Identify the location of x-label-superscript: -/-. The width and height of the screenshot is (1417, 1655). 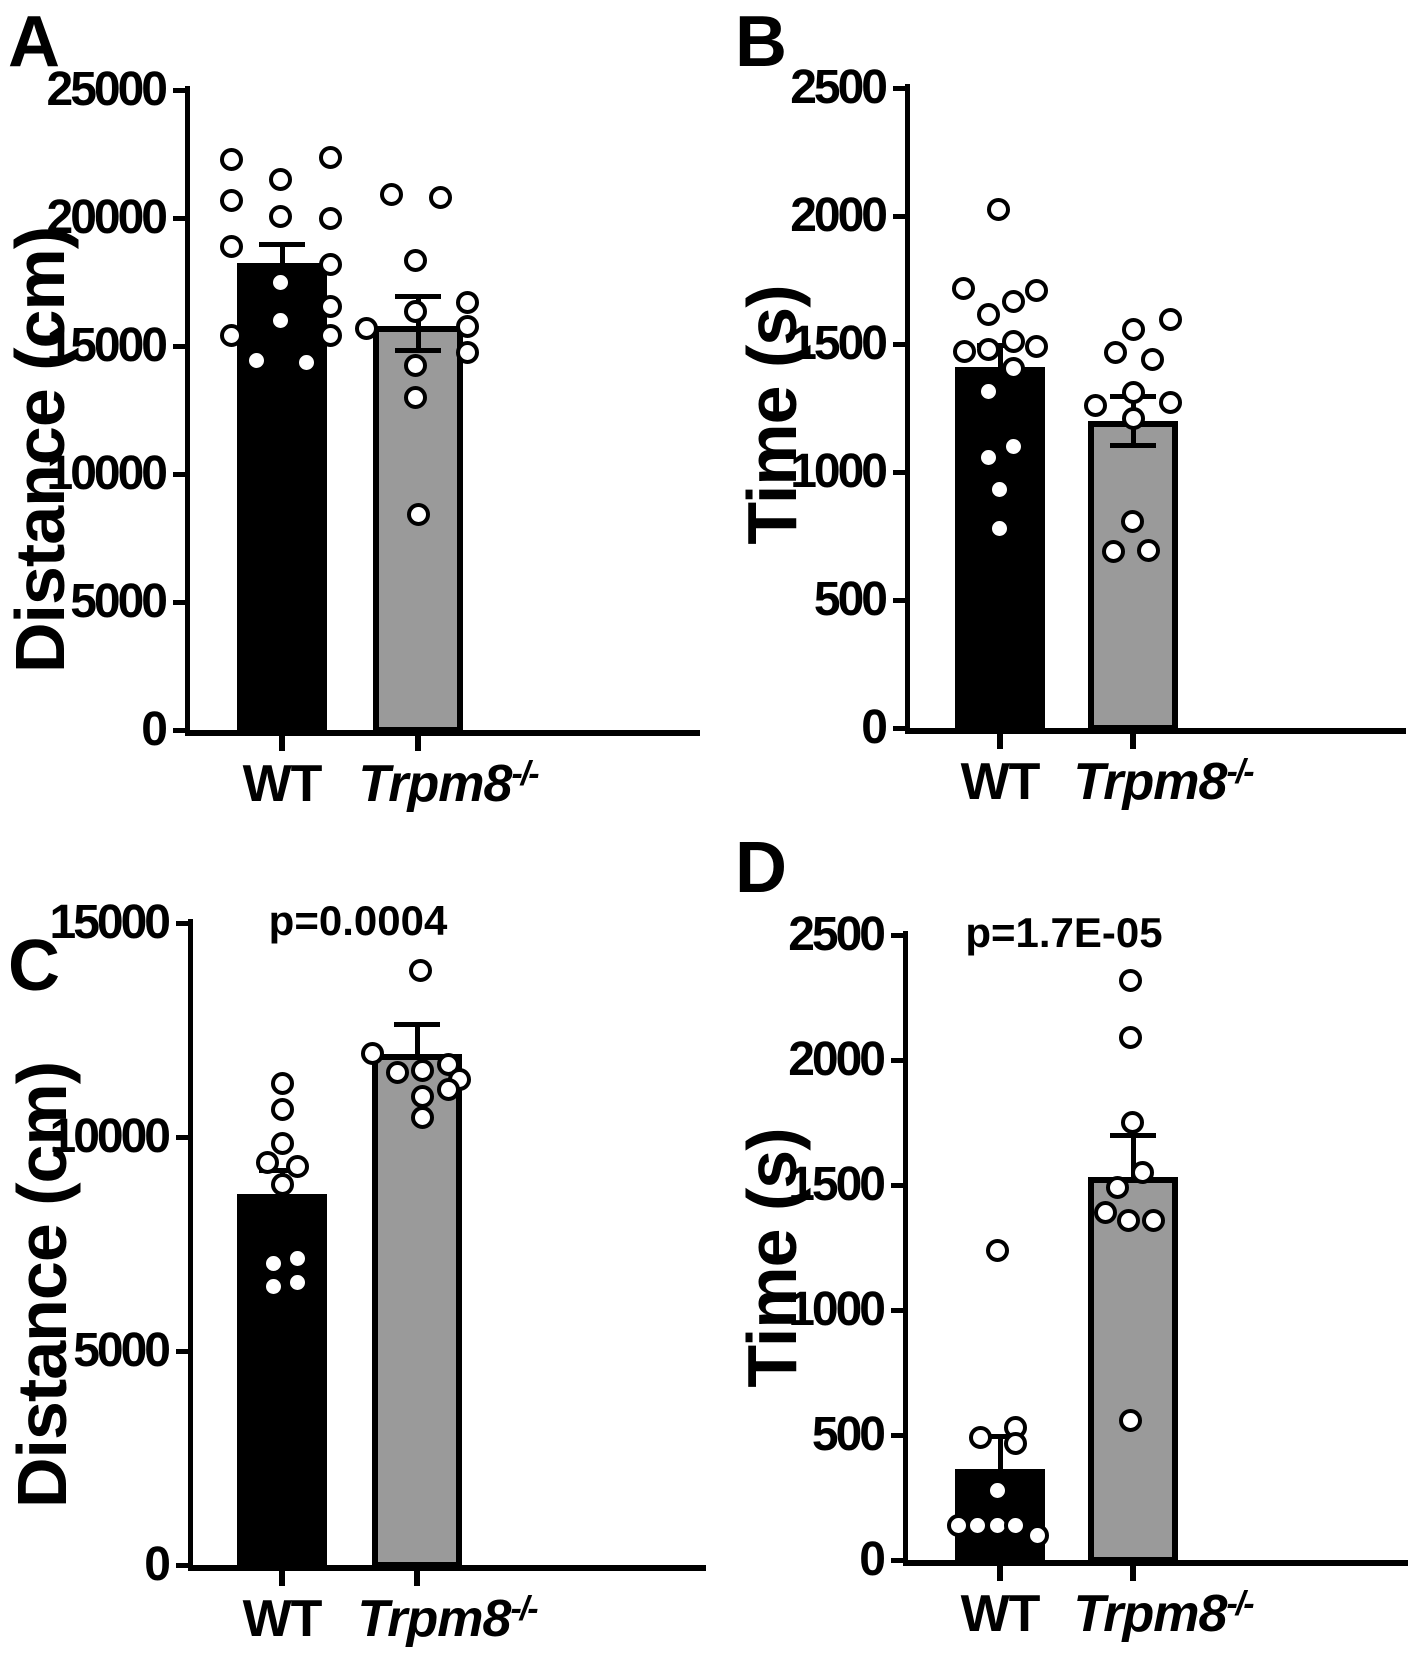
(1240, 772).